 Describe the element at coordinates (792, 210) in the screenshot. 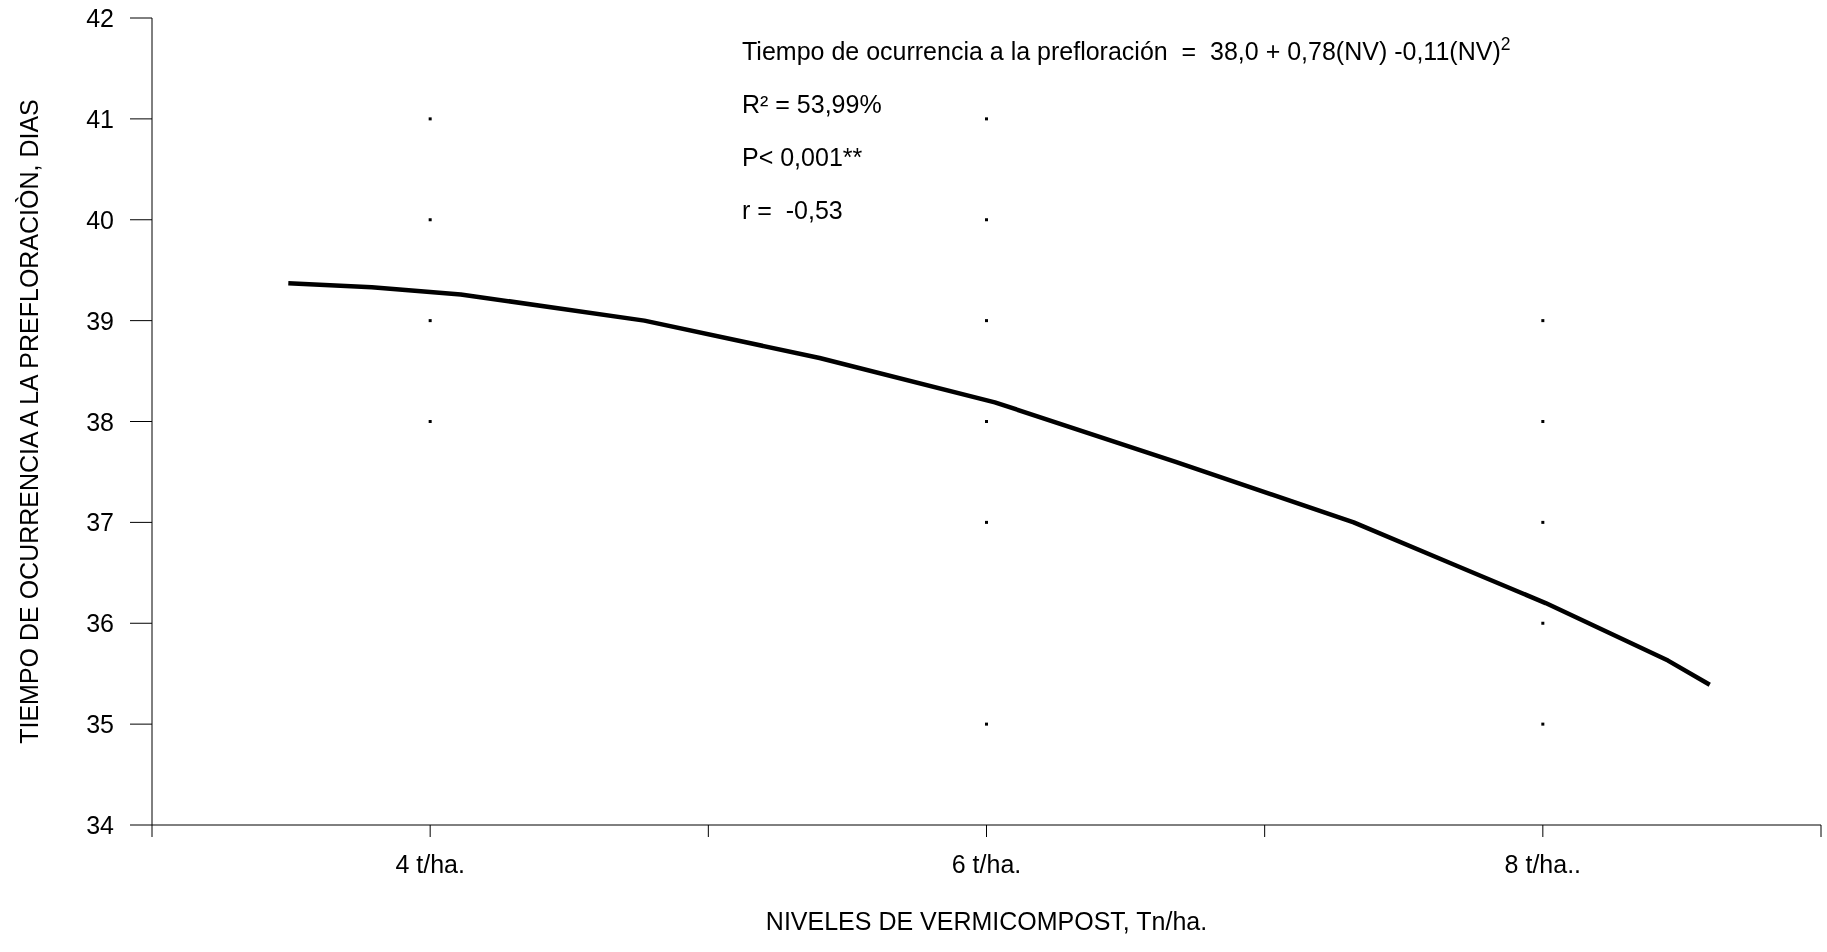

I see `annotation: r = -0,53` at that location.